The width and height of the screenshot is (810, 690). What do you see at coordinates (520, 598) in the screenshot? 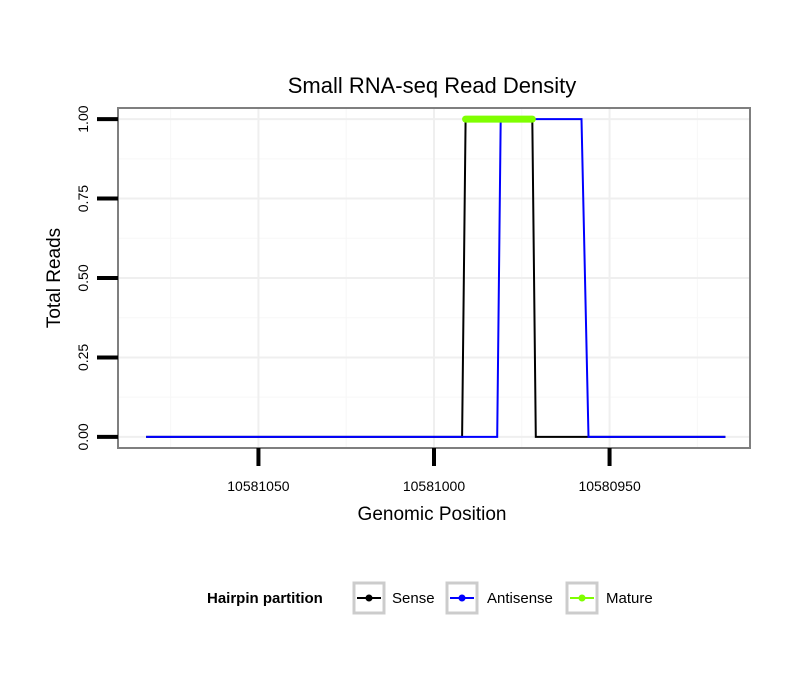
I see `legend-label: Antisense` at bounding box center [520, 598].